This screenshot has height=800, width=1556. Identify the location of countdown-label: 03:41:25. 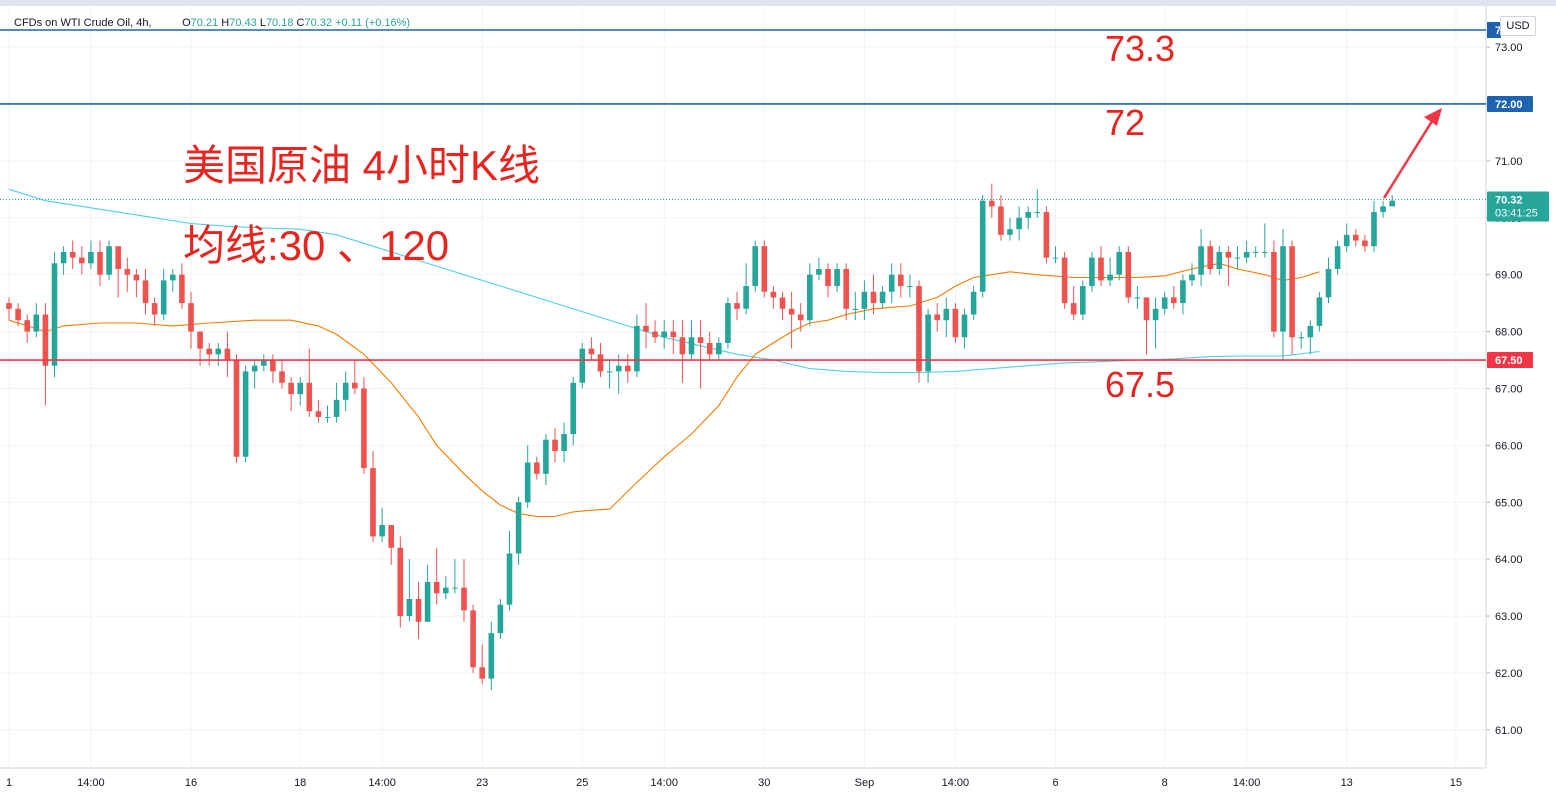
(1516, 214).